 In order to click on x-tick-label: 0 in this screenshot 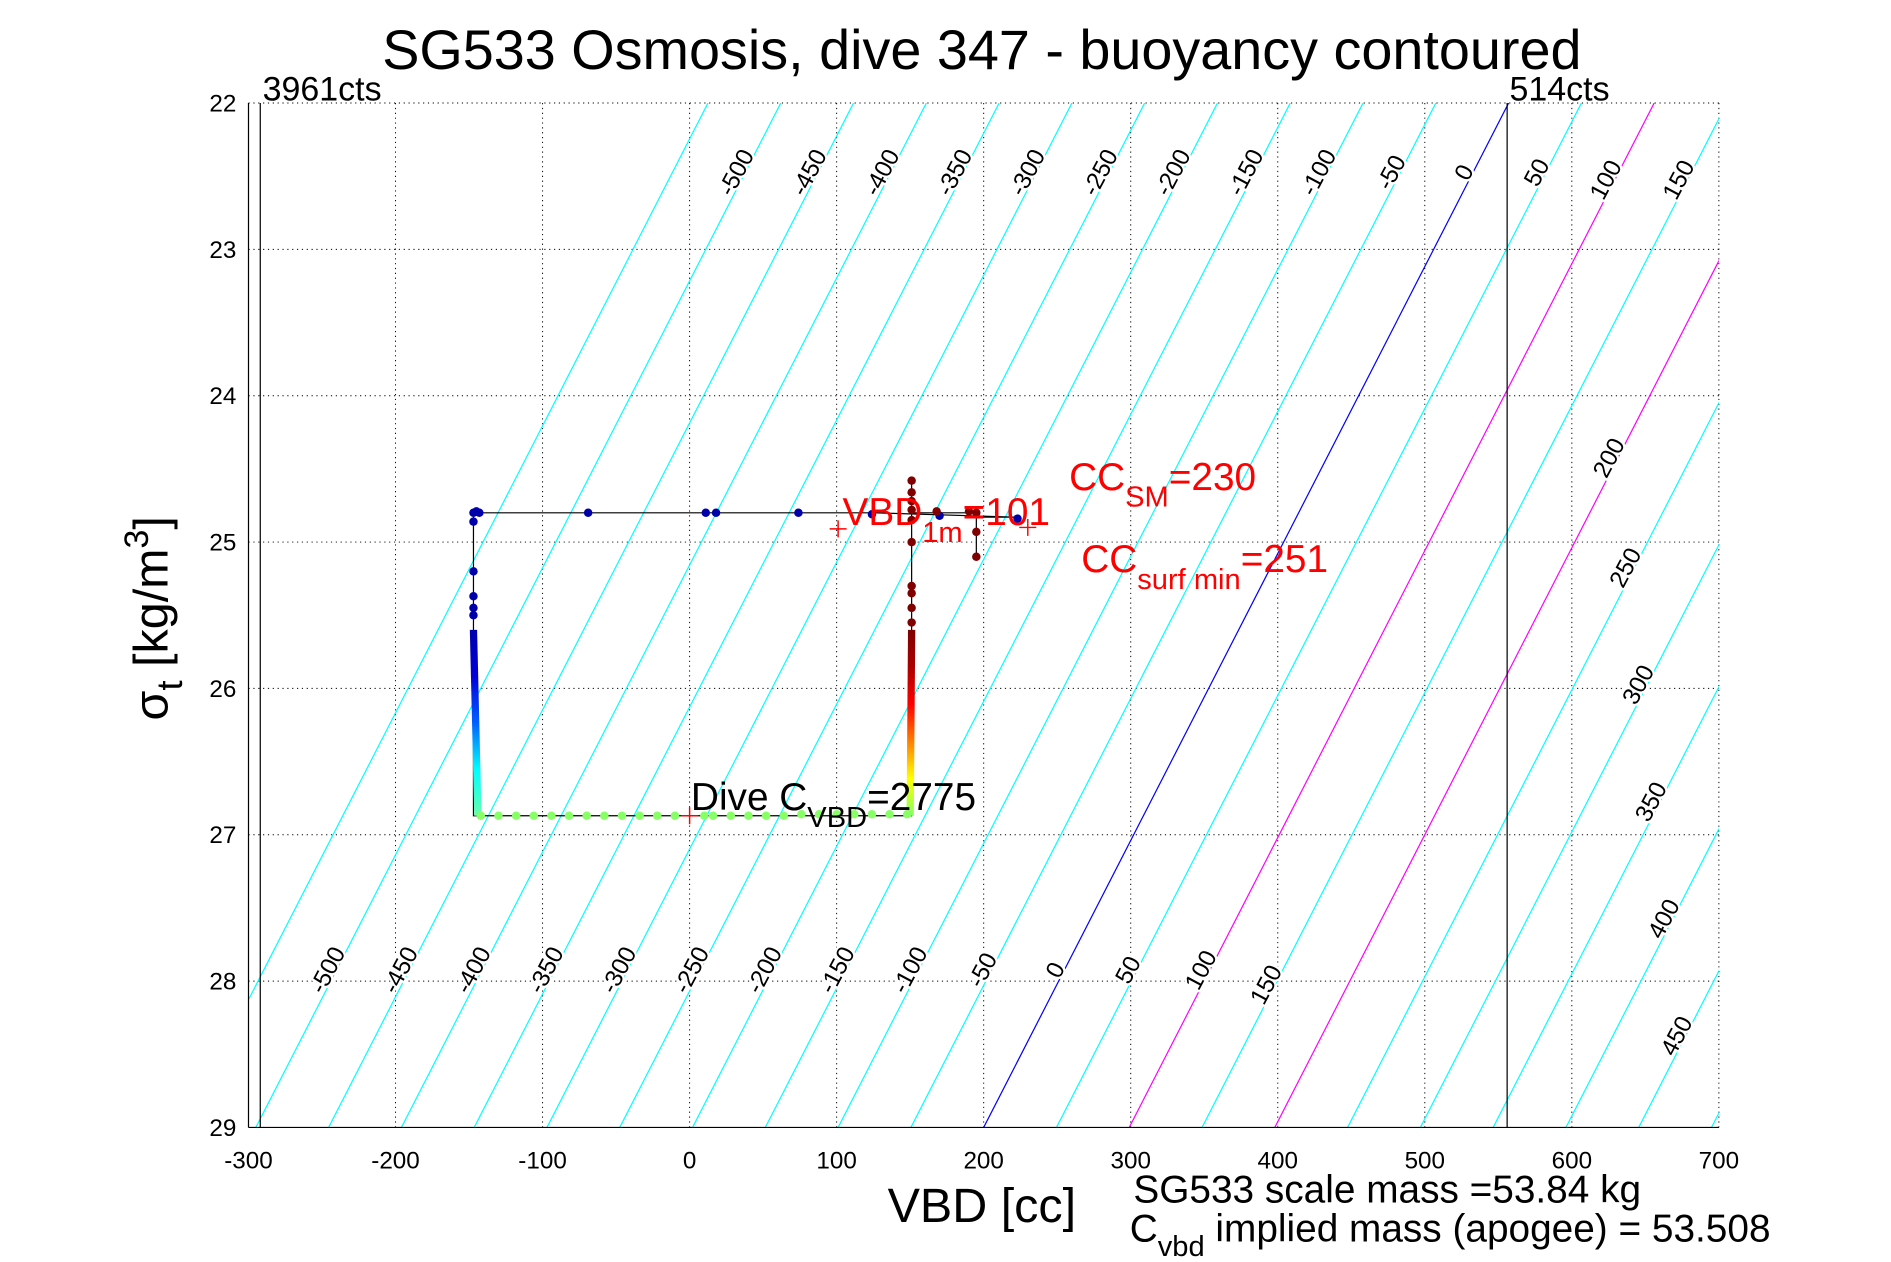, I will do `click(689, 1161)`.